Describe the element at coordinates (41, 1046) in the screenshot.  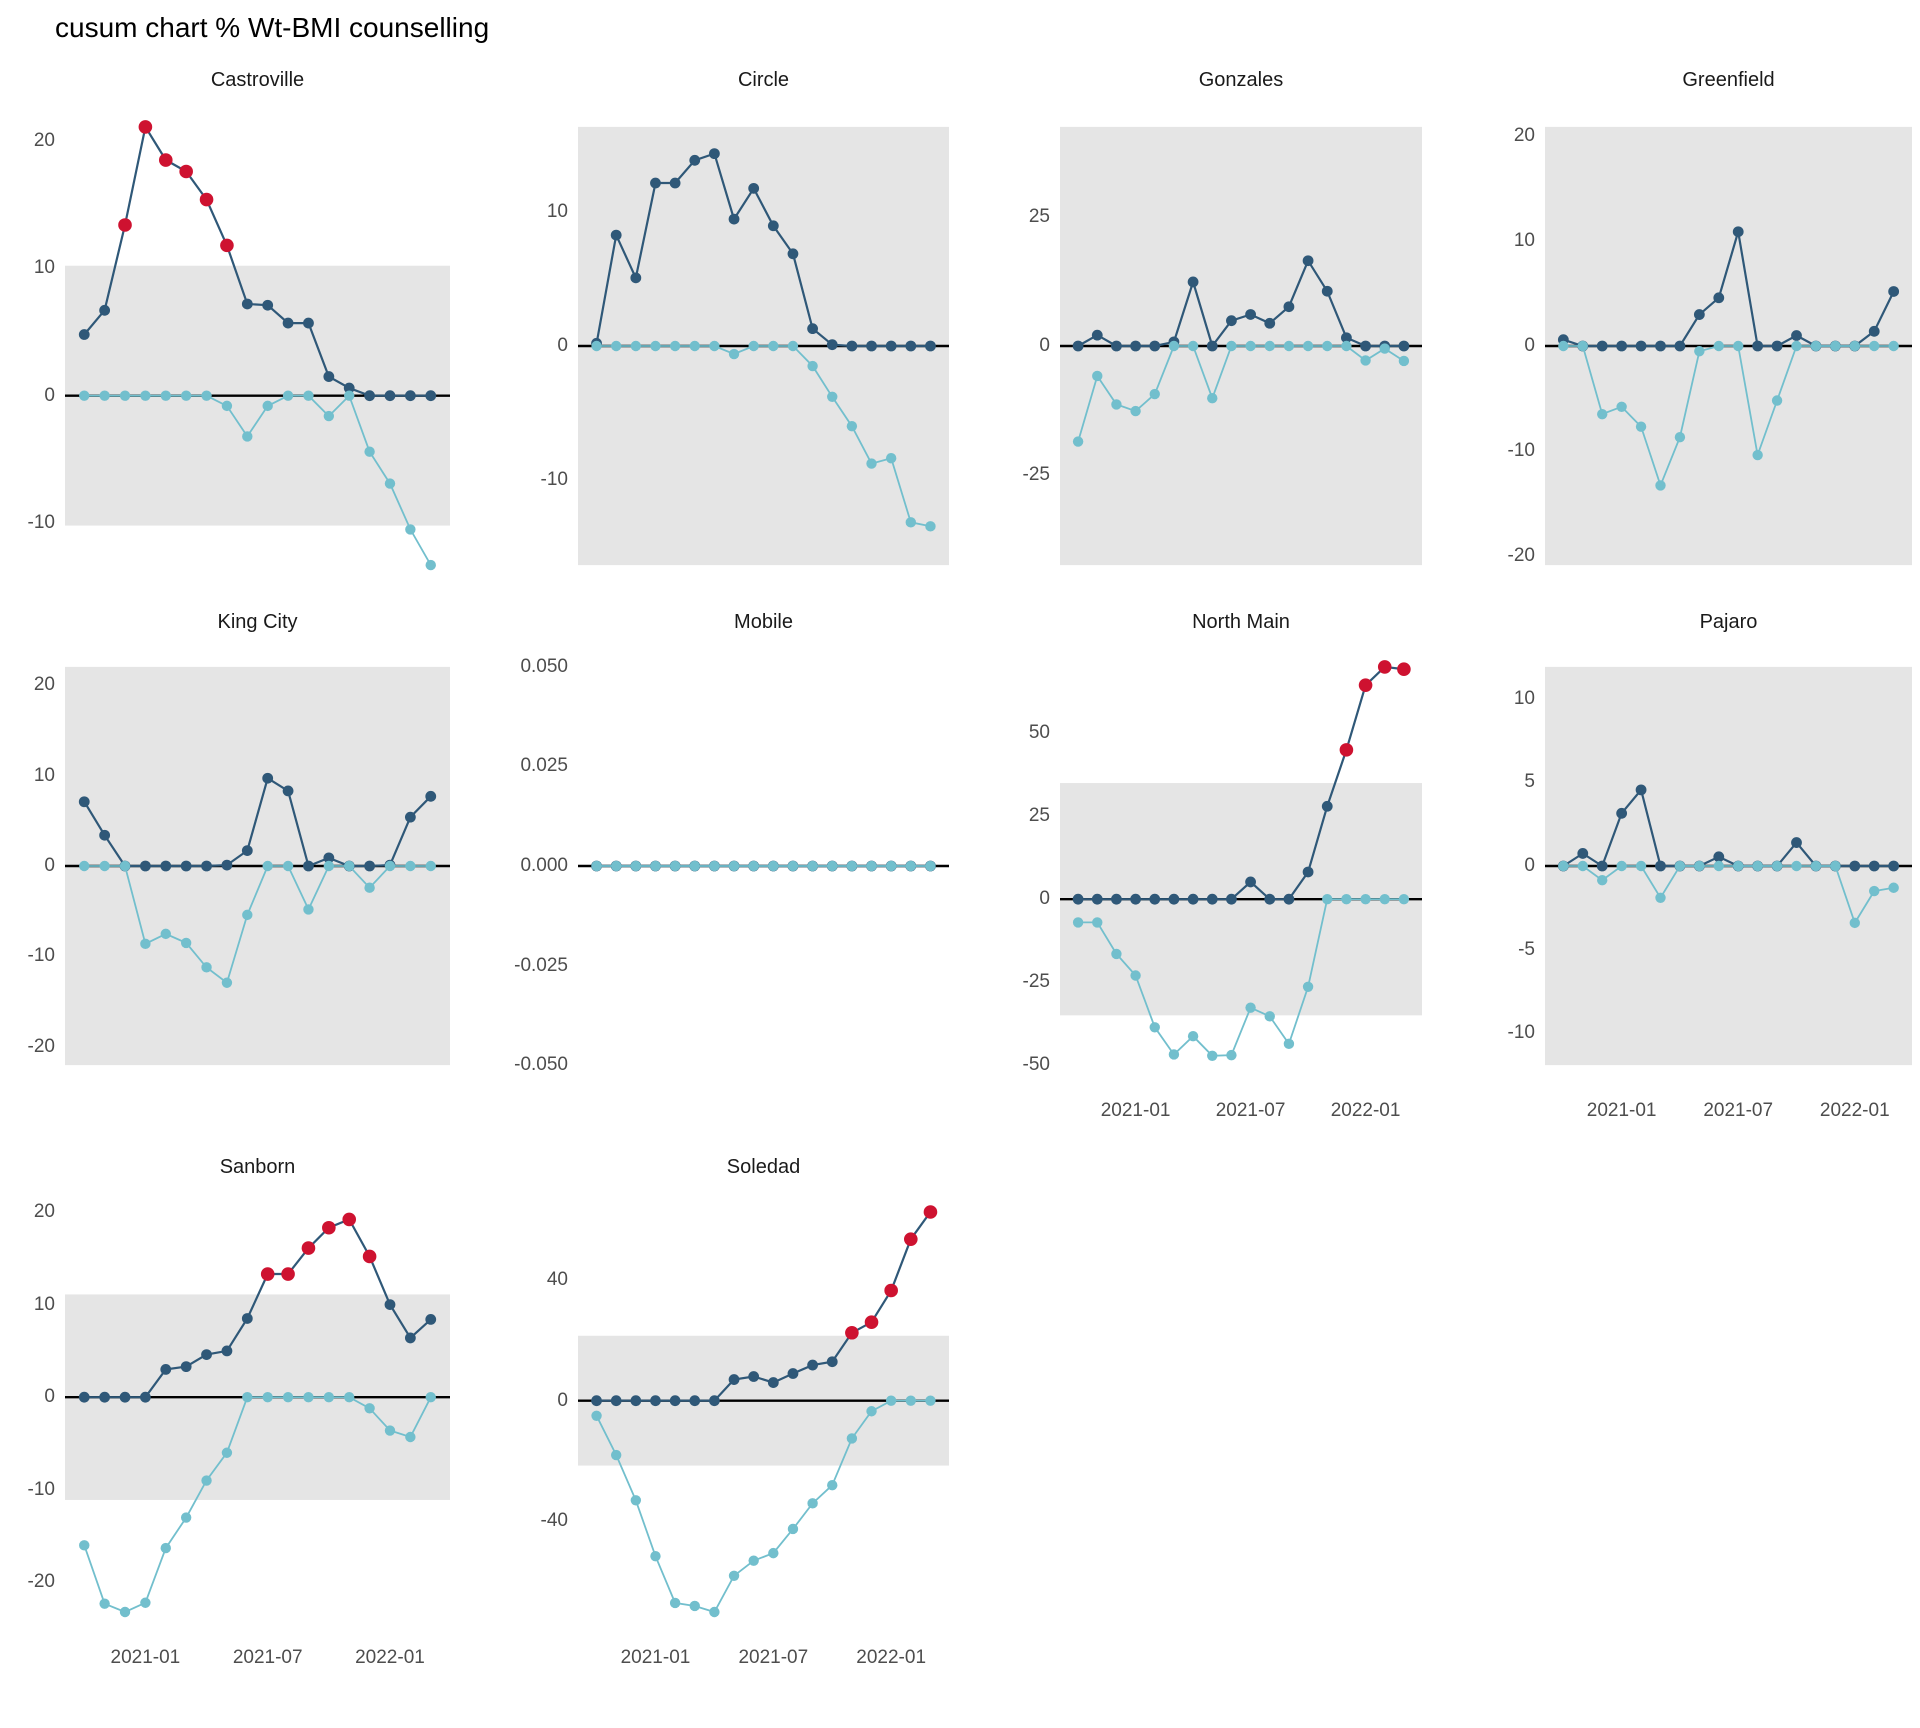
I see `y-tick-label: -20` at that location.